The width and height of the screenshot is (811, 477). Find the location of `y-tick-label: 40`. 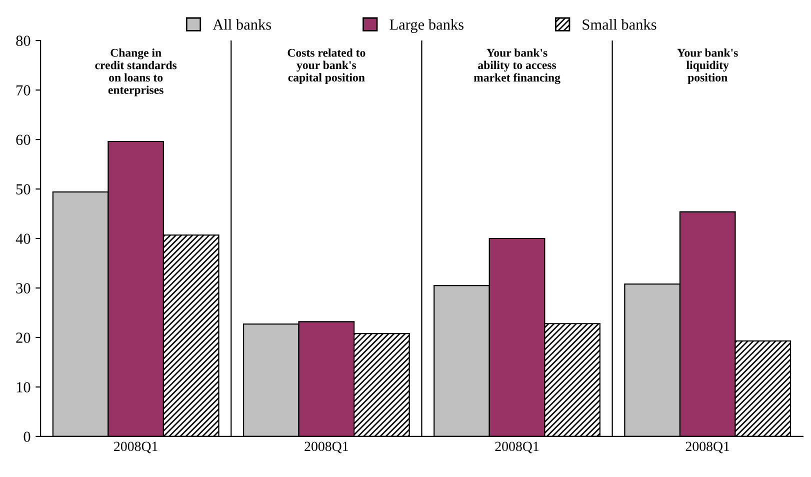

y-tick-label: 40 is located at coordinates (23, 239).